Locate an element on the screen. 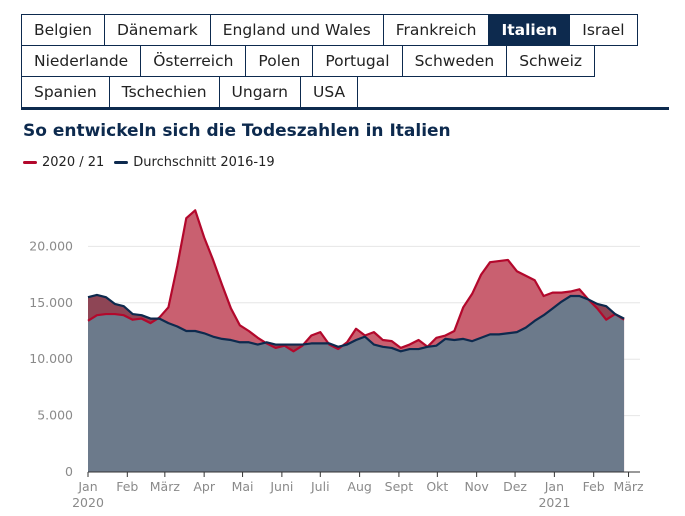  tab-belgien: Belgien is located at coordinates (63, 30).